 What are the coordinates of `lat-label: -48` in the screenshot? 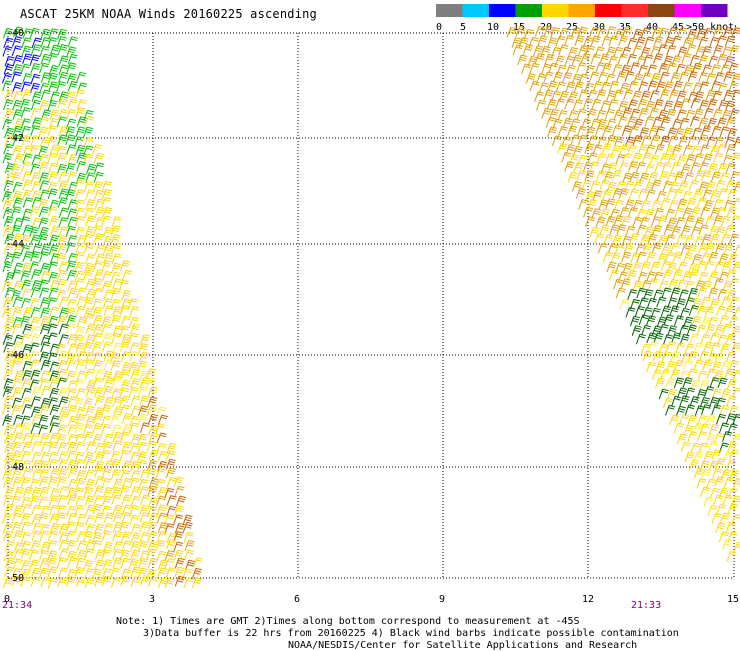 It's located at (15, 467).